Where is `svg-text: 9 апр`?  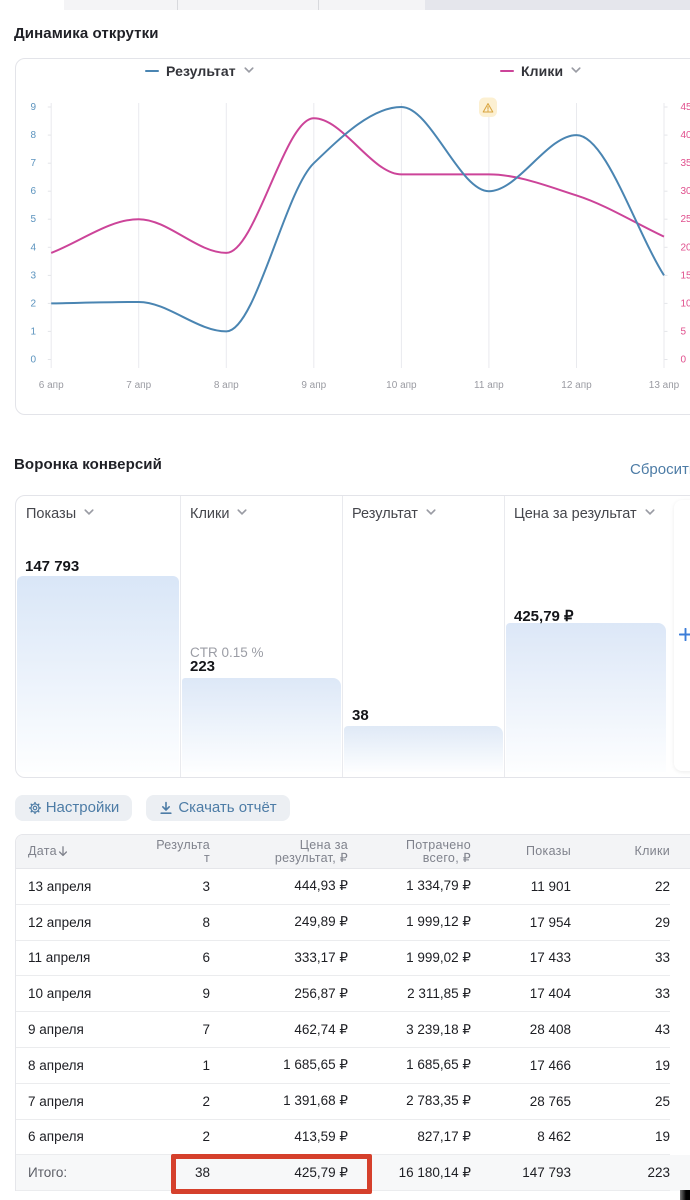 svg-text: 9 апр is located at coordinates (313, 385).